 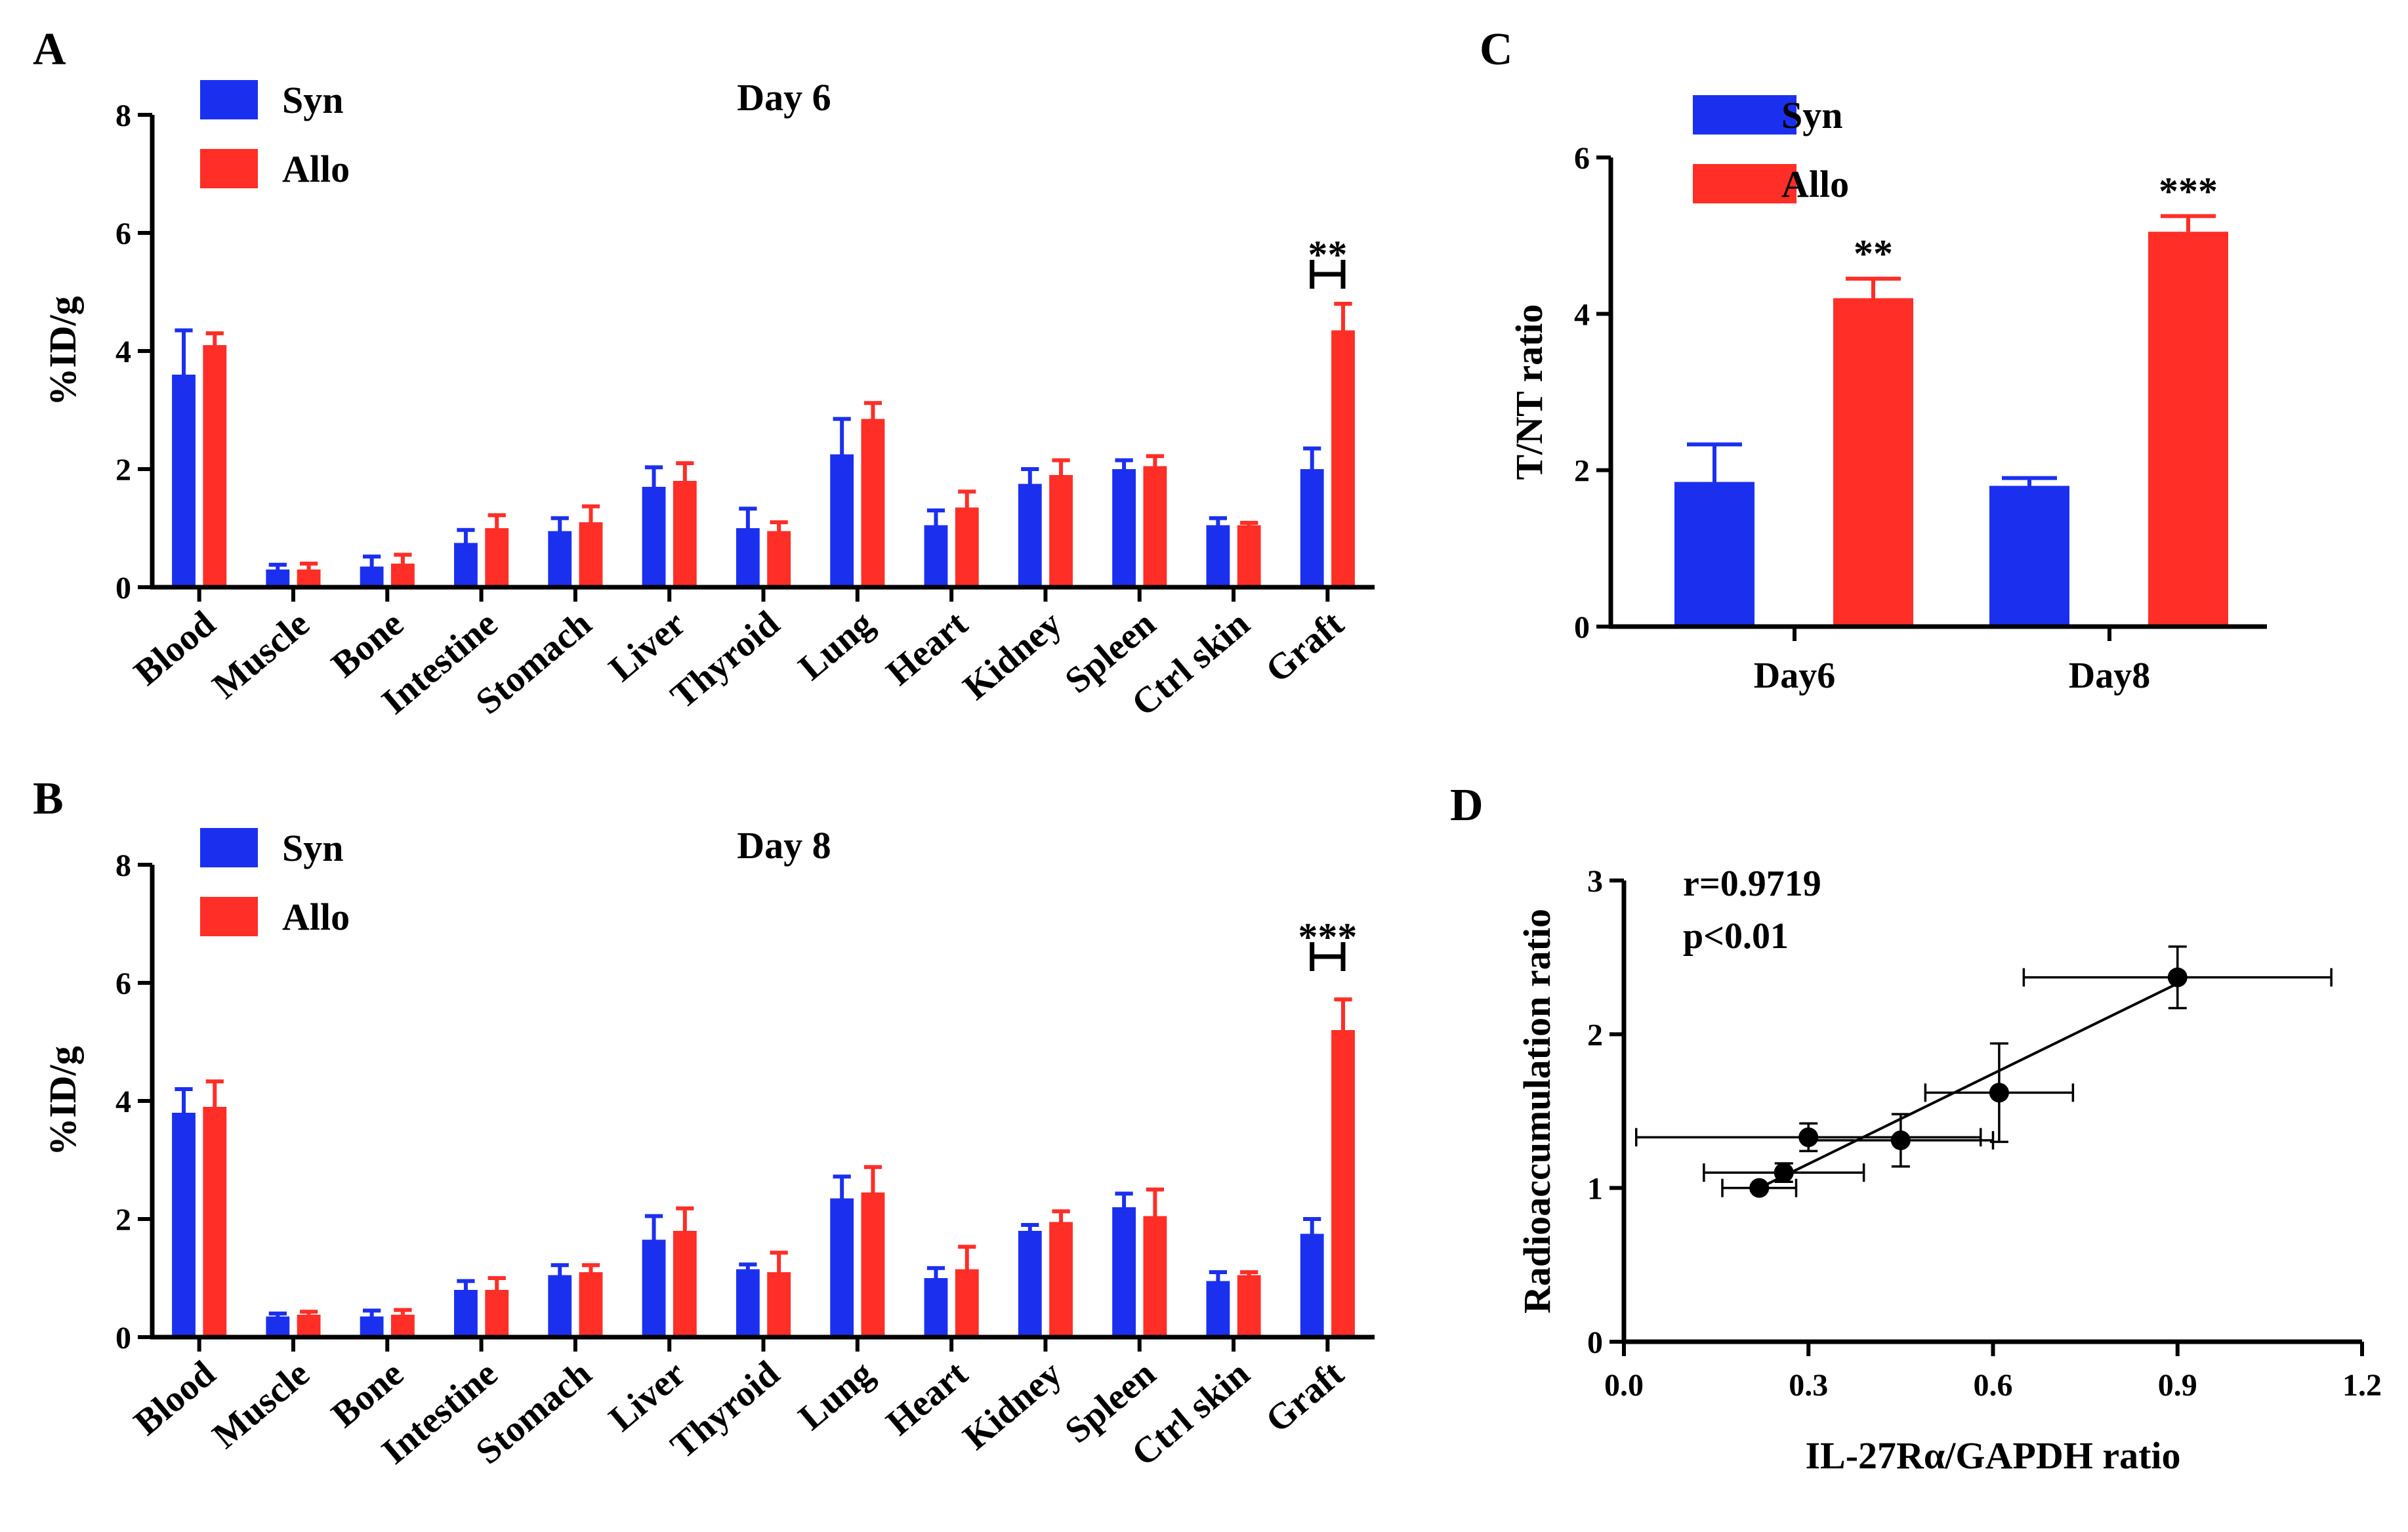 What do you see at coordinates (784, 845) in the screenshot?
I see `chart-title: Day 8` at bounding box center [784, 845].